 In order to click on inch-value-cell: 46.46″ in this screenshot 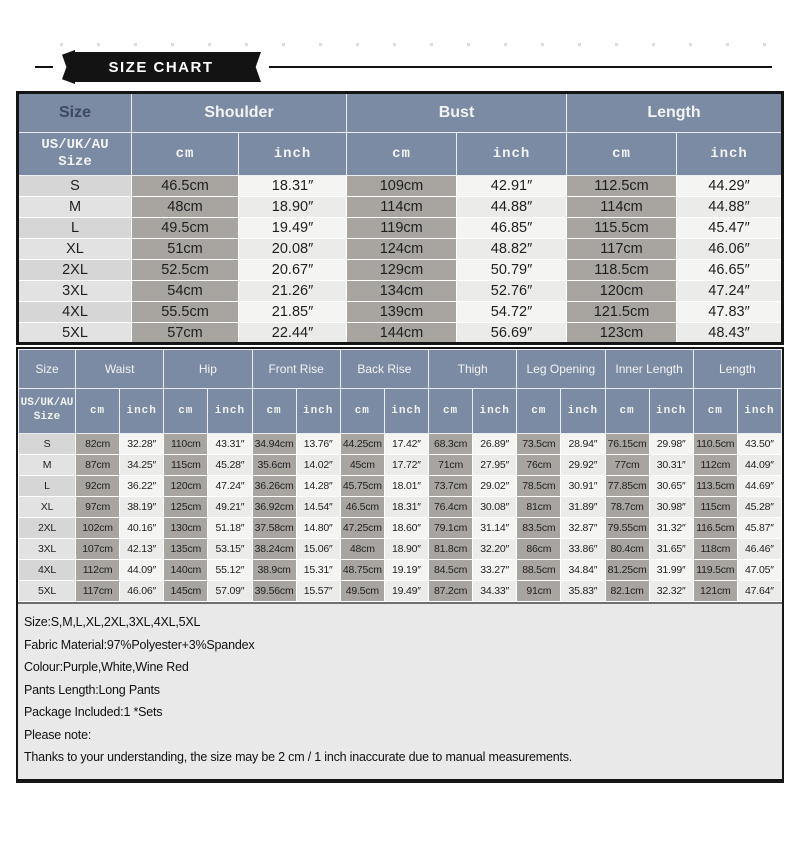, I will do `click(759, 549)`.